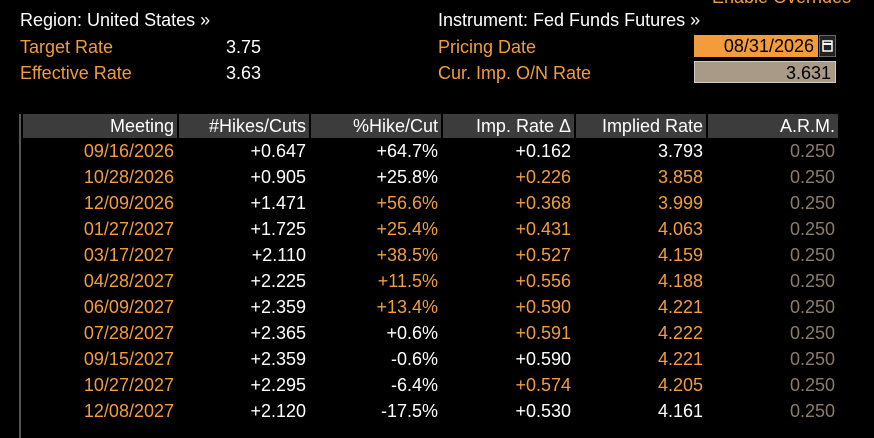 The height and width of the screenshot is (438, 874). I want to click on table-cell: 12/08/2027, so click(128, 411).